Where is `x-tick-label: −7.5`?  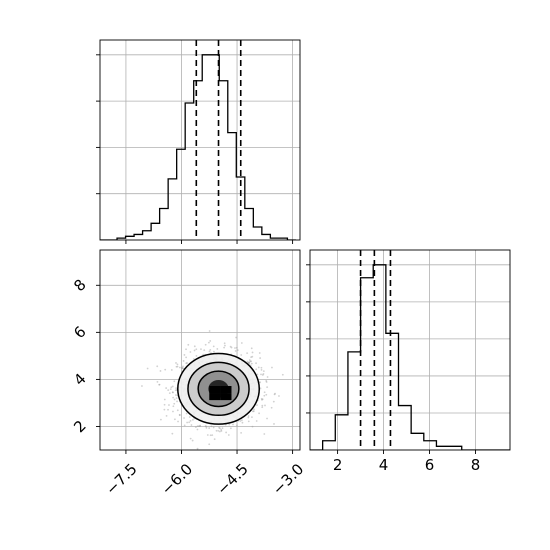 x-tick-label: −7.5 is located at coordinates (121, 479).